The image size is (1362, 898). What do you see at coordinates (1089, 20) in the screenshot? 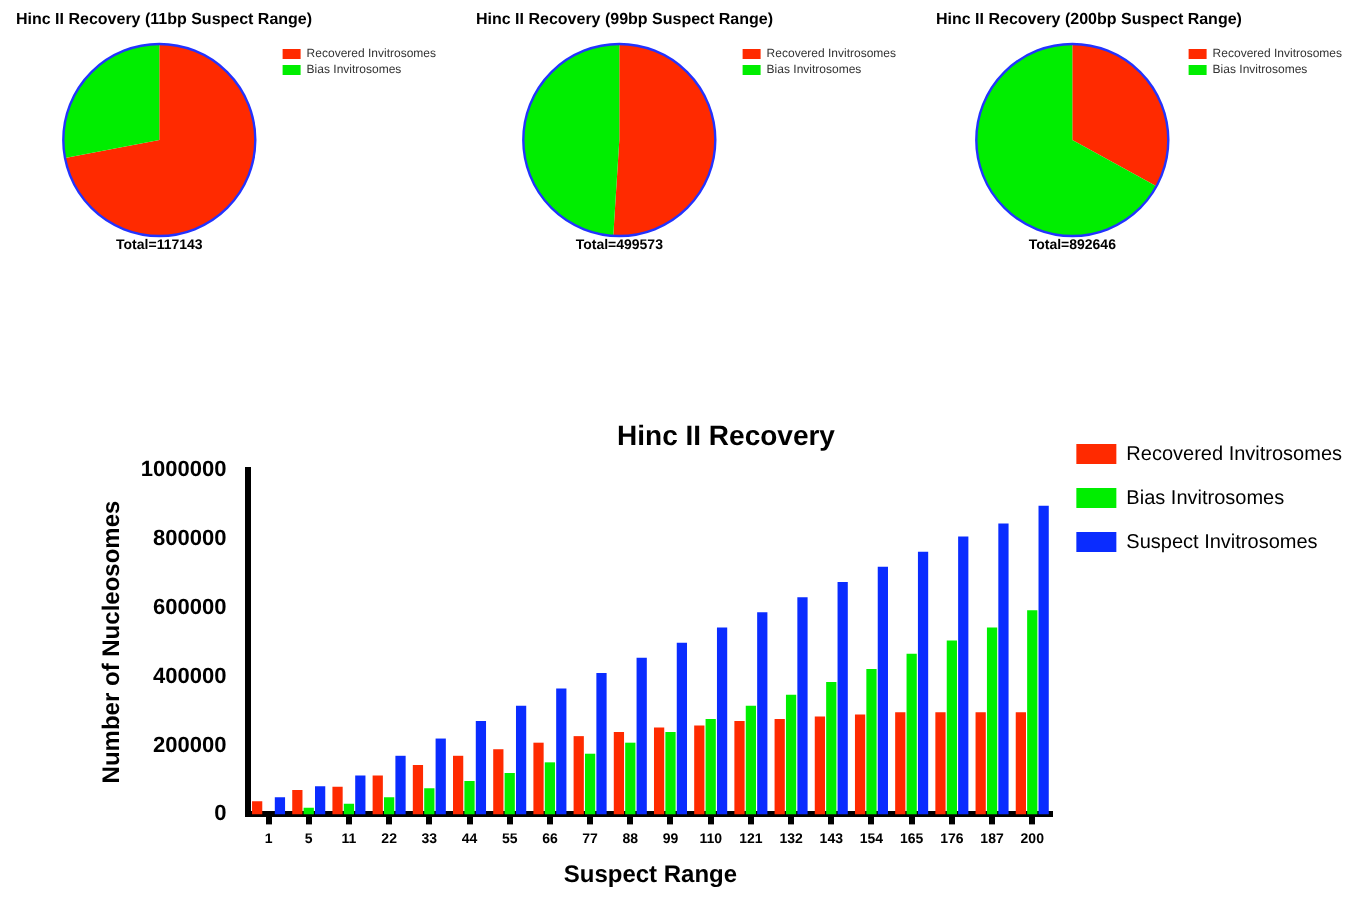
I see `chart-title: Hinc II Recovery (200bp Suspect Range)` at bounding box center [1089, 20].